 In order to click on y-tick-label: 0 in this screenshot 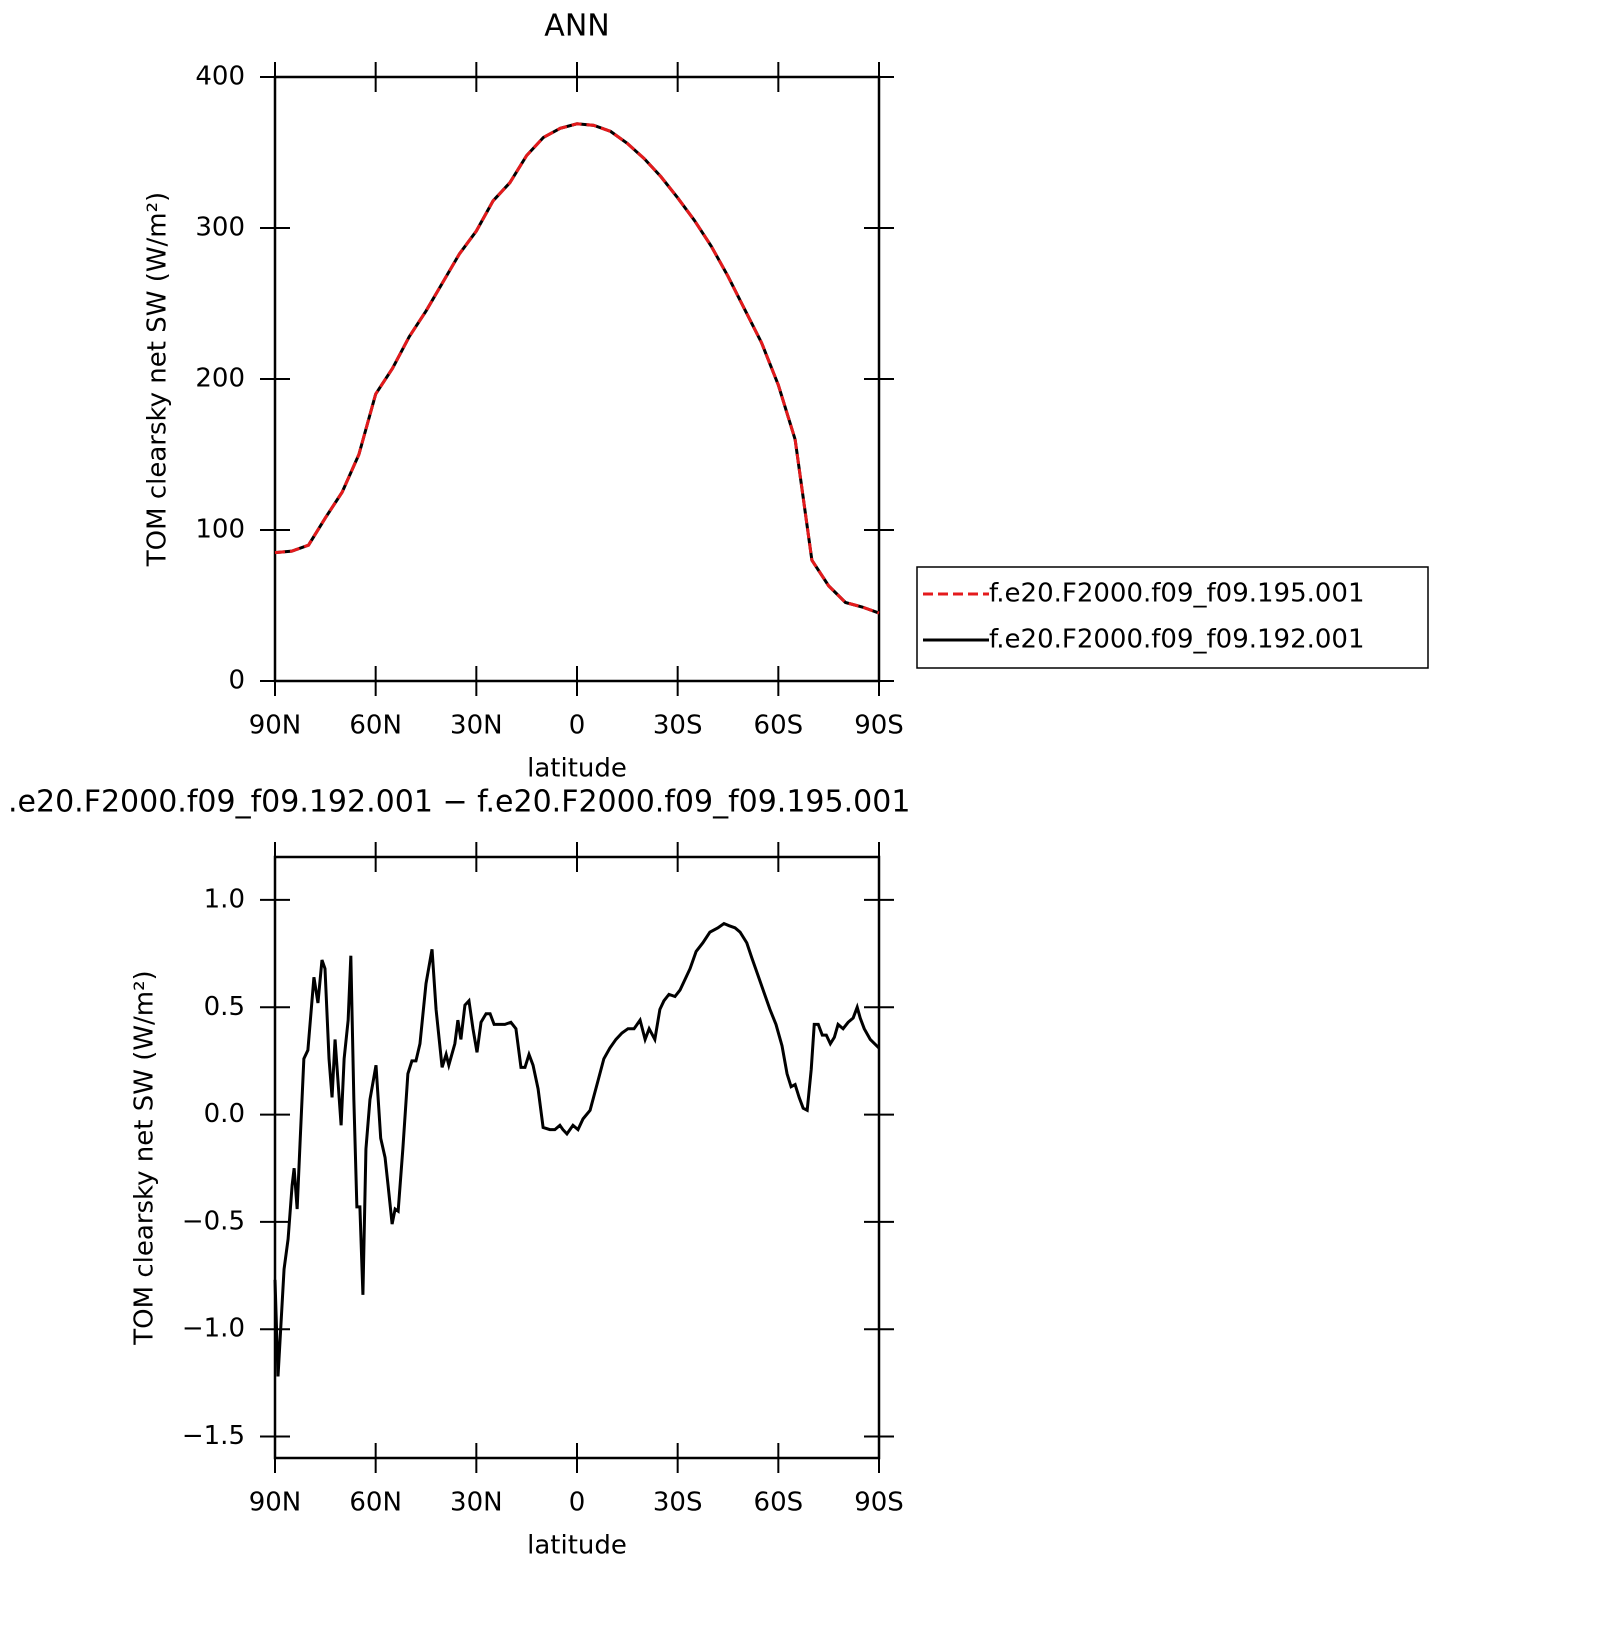, I will do `click(236, 681)`.